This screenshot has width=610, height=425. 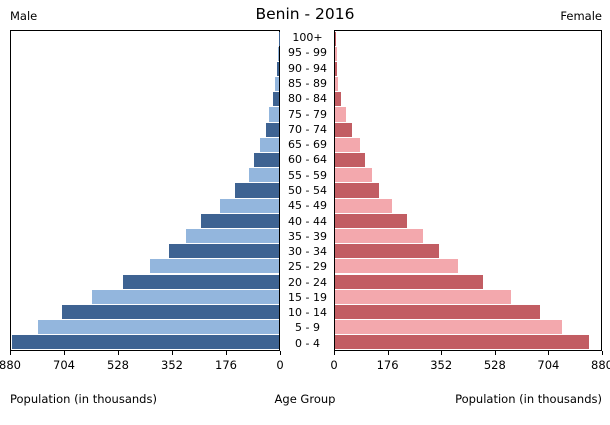 What do you see at coordinates (494, 365) in the screenshot?
I see `tick-label: 528` at bounding box center [494, 365].